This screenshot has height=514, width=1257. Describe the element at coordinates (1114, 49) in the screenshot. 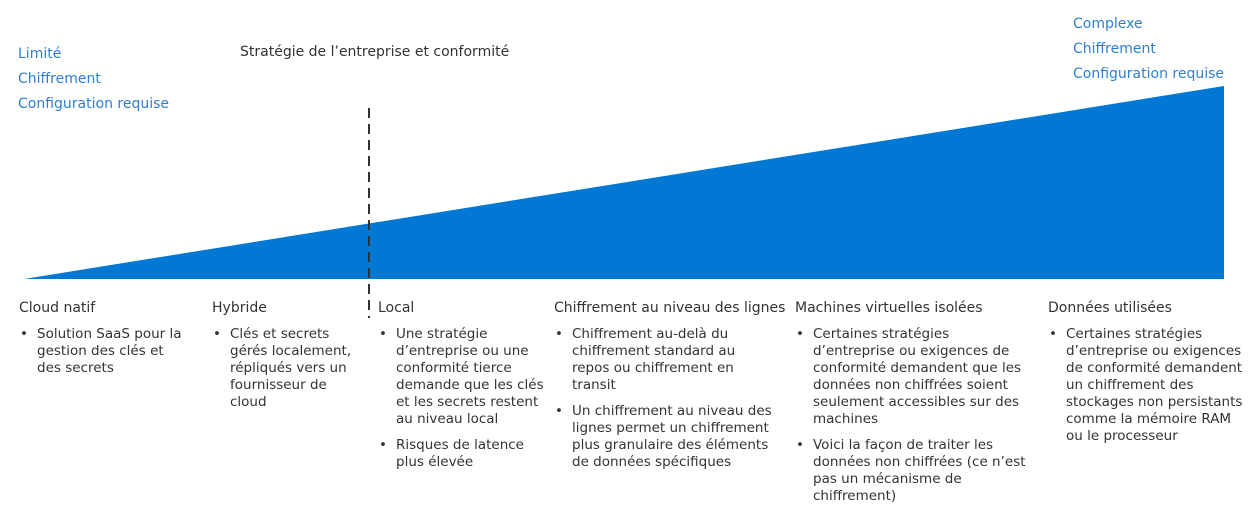

I see `right-label-encryption: Chiffrement` at that location.